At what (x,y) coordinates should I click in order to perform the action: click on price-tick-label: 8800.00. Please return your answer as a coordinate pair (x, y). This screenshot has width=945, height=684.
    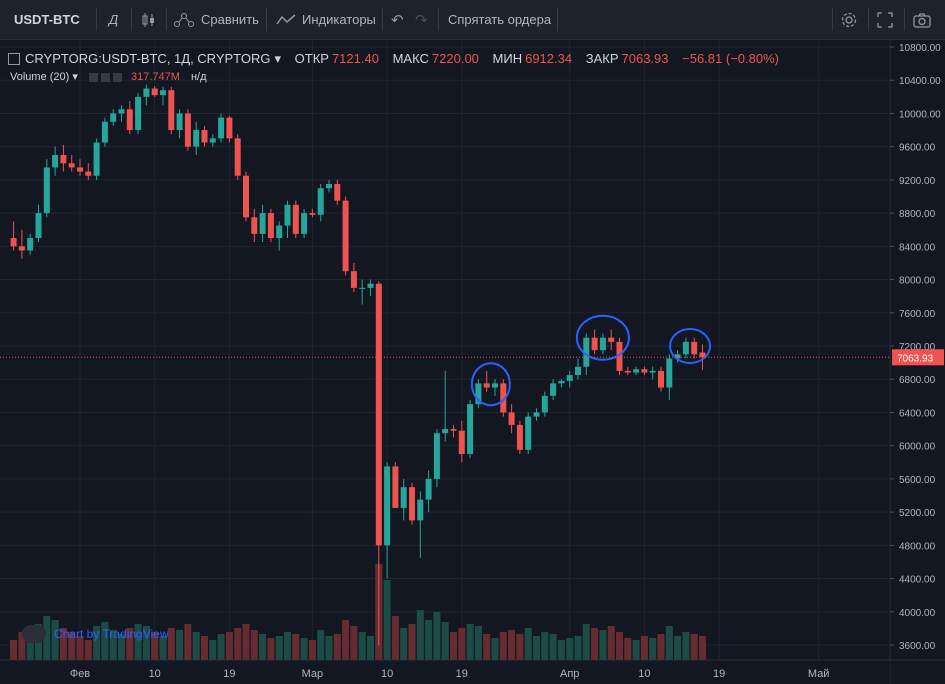
    Looking at the image, I should click on (917, 214).